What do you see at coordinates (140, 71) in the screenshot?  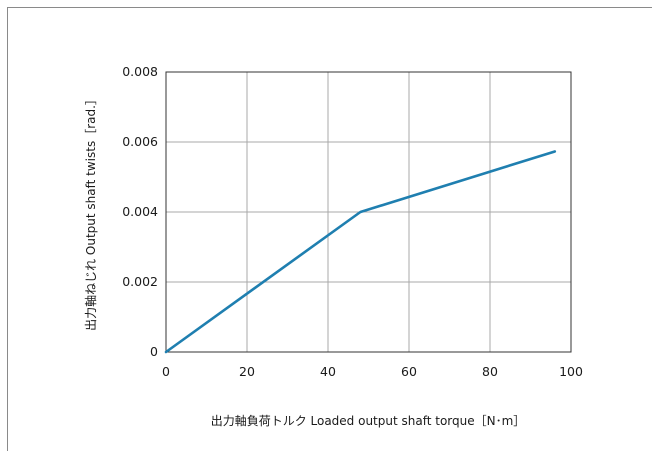 I see `y-tick-label: 0.008` at bounding box center [140, 71].